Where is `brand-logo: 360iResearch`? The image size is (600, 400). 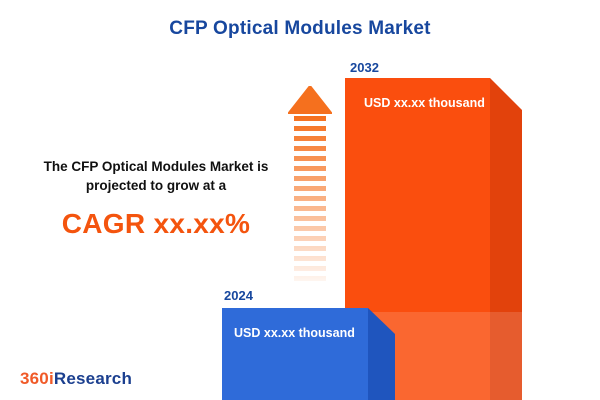 brand-logo: 360iResearch is located at coordinates (76, 379).